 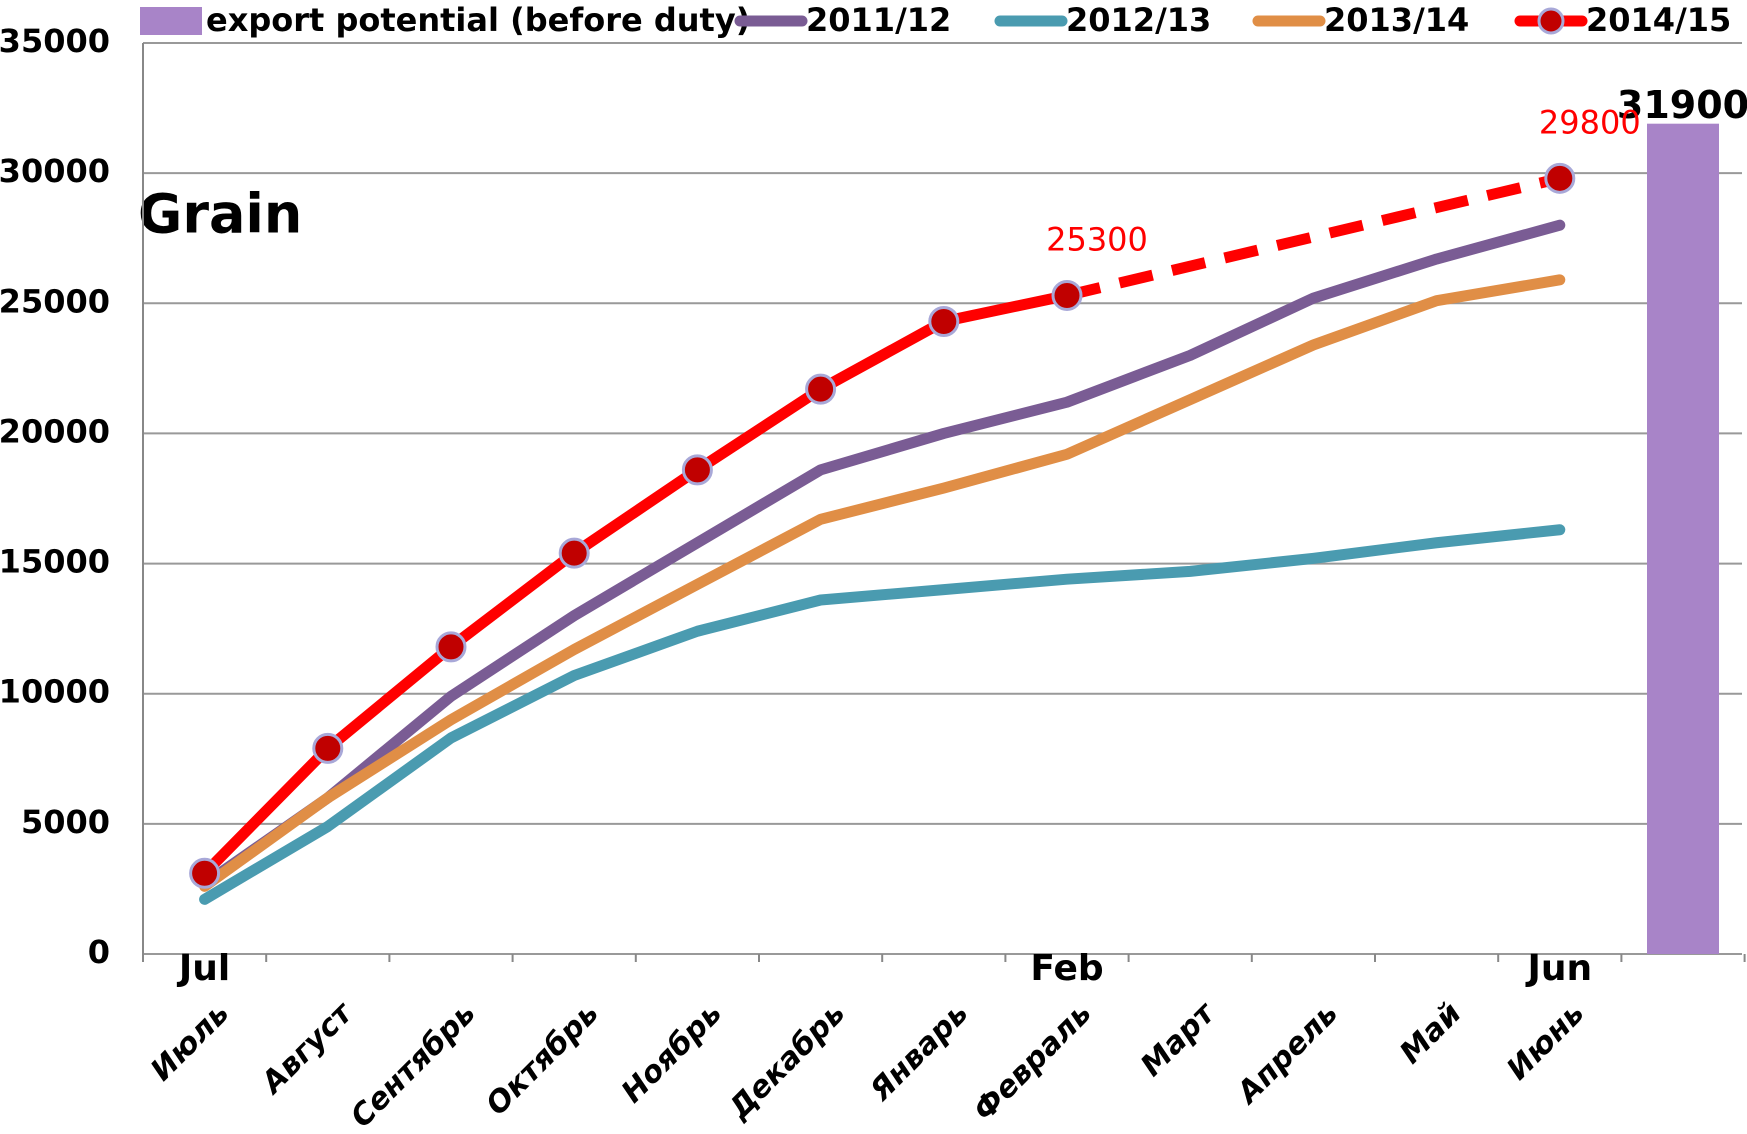 What do you see at coordinates (1396, 20) in the screenshot?
I see `legend-label: 2013/14` at bounding box center [1396, 20].